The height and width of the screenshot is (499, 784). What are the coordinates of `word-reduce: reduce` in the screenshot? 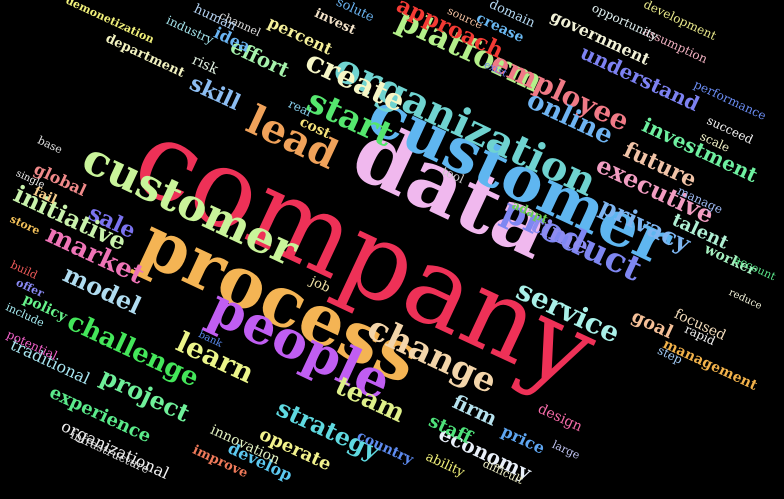 It's located at (745, 299).